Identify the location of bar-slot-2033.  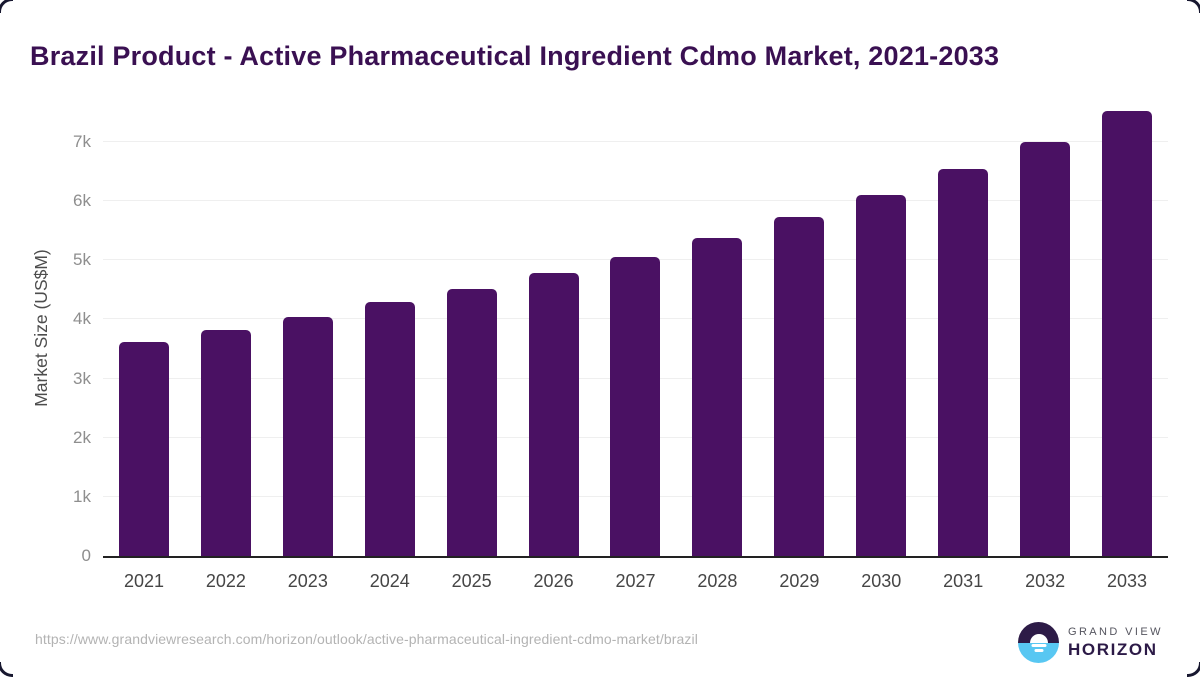
(1127, 328).